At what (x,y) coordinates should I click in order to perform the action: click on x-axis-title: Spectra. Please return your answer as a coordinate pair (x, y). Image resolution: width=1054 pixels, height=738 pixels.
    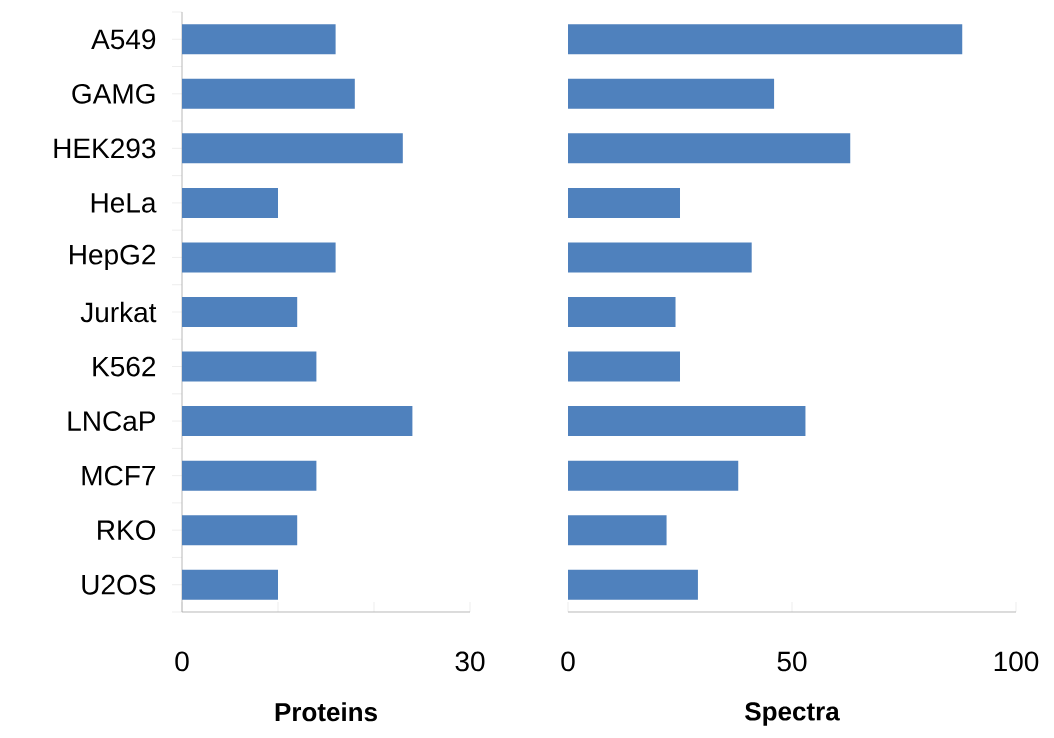
    Looking at the image, I should click on (792, 714).